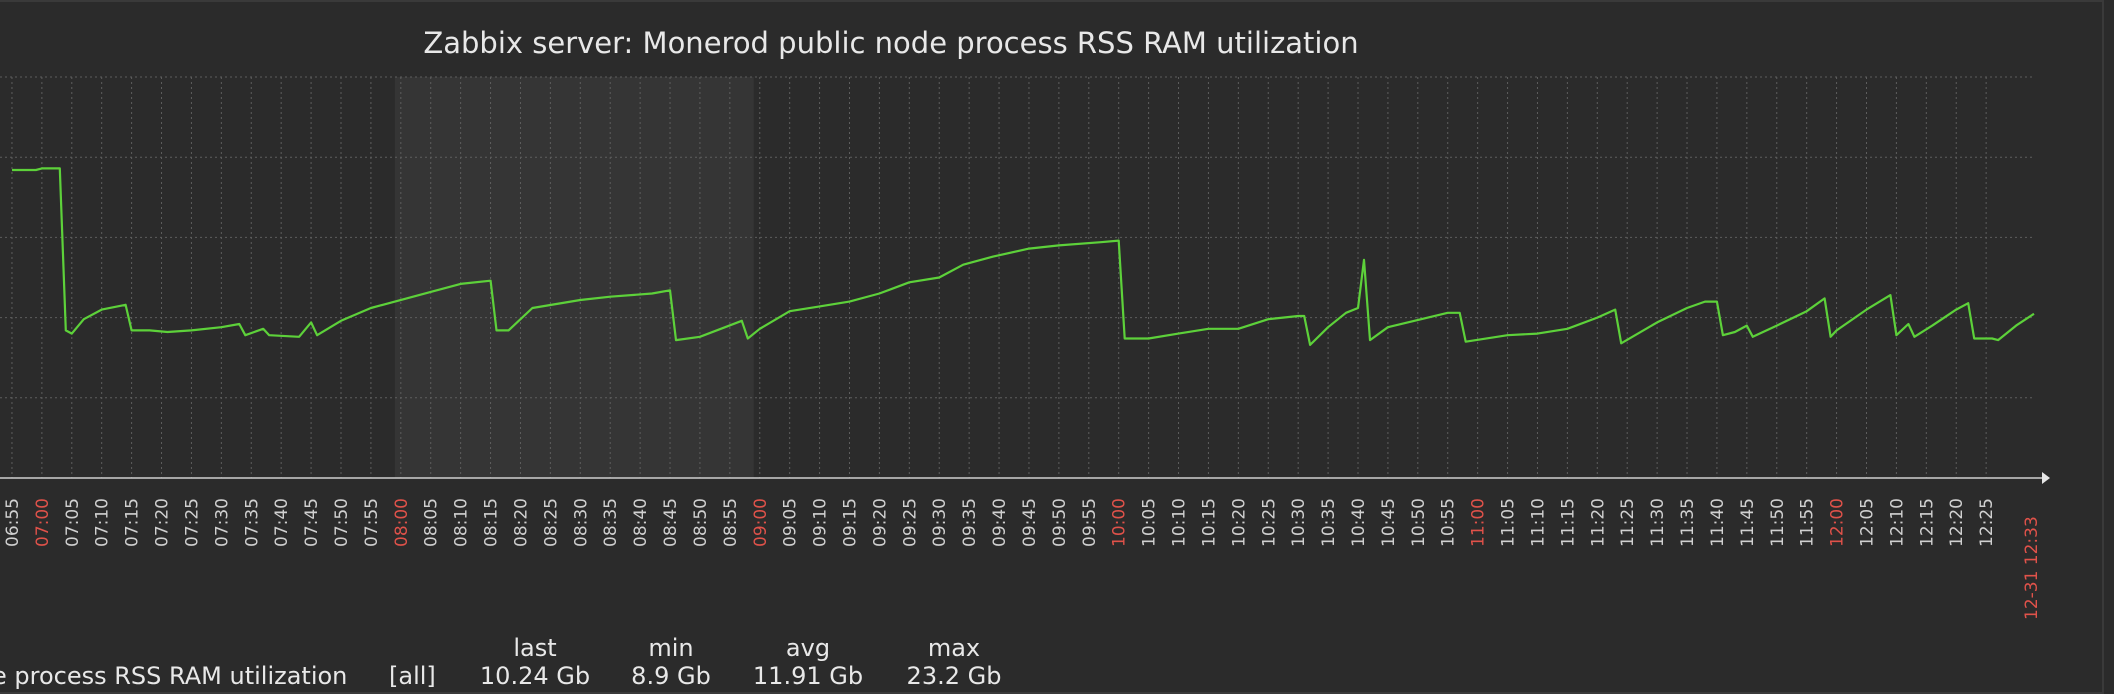  What do you see at coordinates (163, 522) in the screenshot?
I see `x-tick-label: 07:20` at bounding box center [163, 522].